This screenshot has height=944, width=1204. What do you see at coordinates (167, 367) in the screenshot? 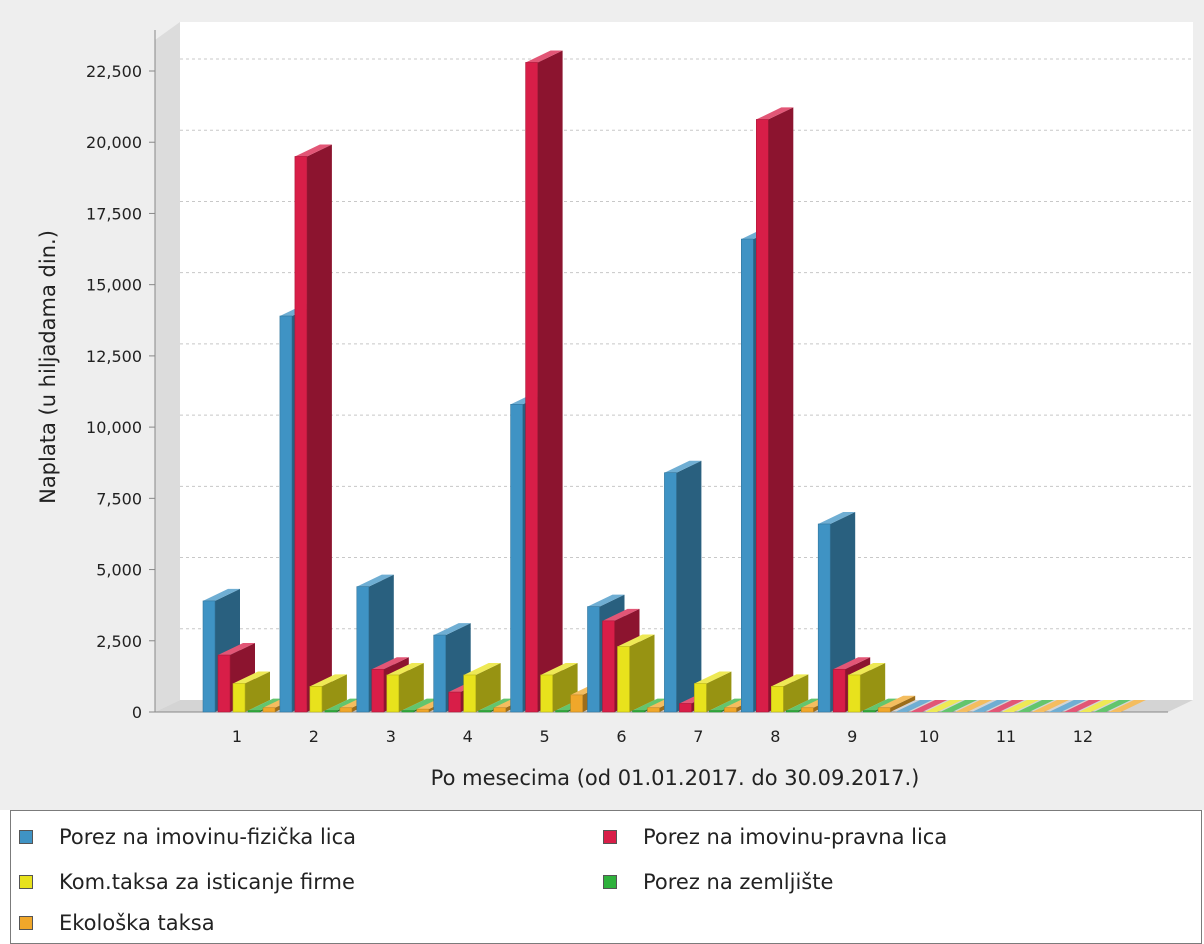
I see `side-wall` at bounding box center [167, 367].